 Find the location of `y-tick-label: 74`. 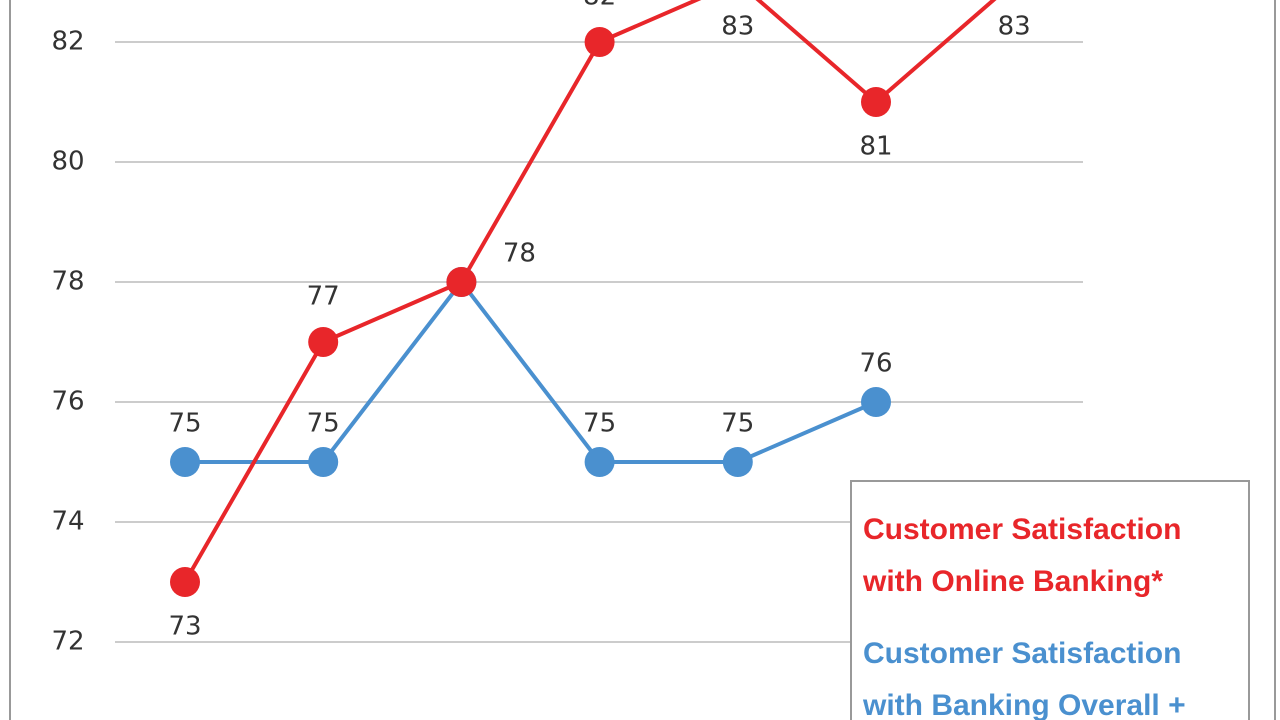

y-tick-label: 74 is located at coordinates (67, 522).